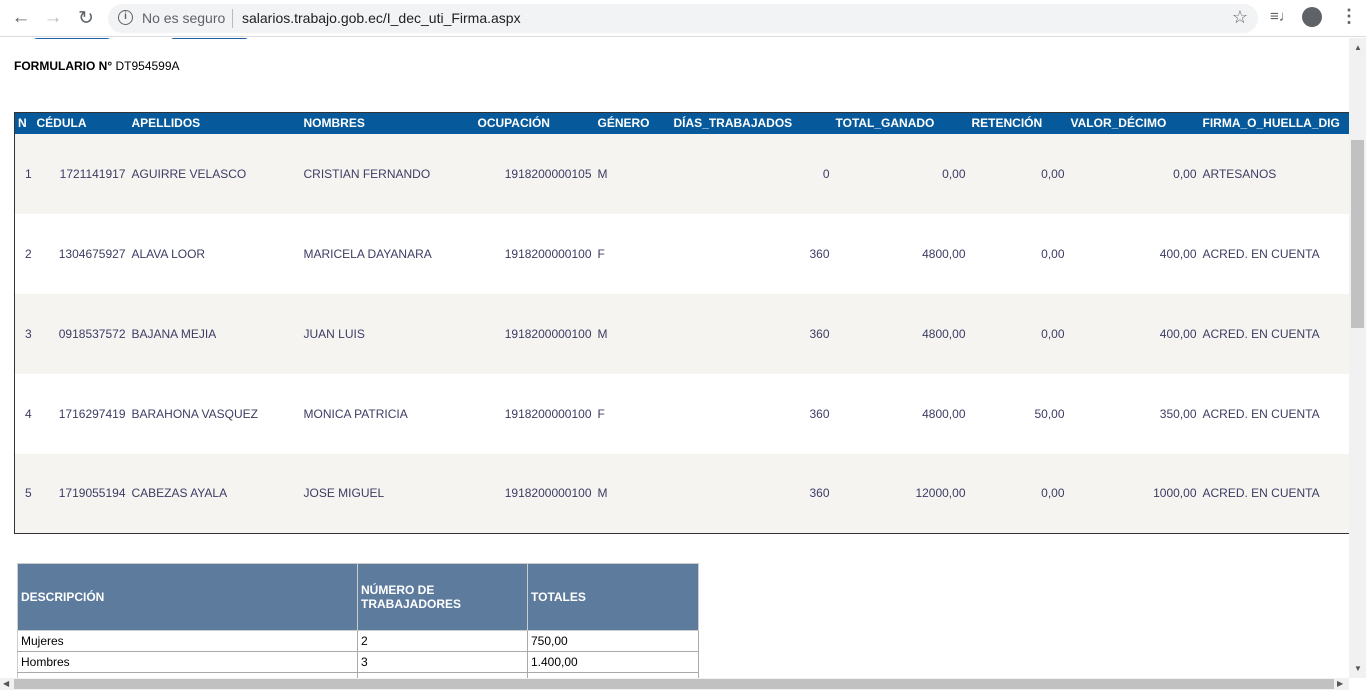 This screenshot has height=690, width=1366. I want to click on column-header: APELLIDOS, so click(214, 123).